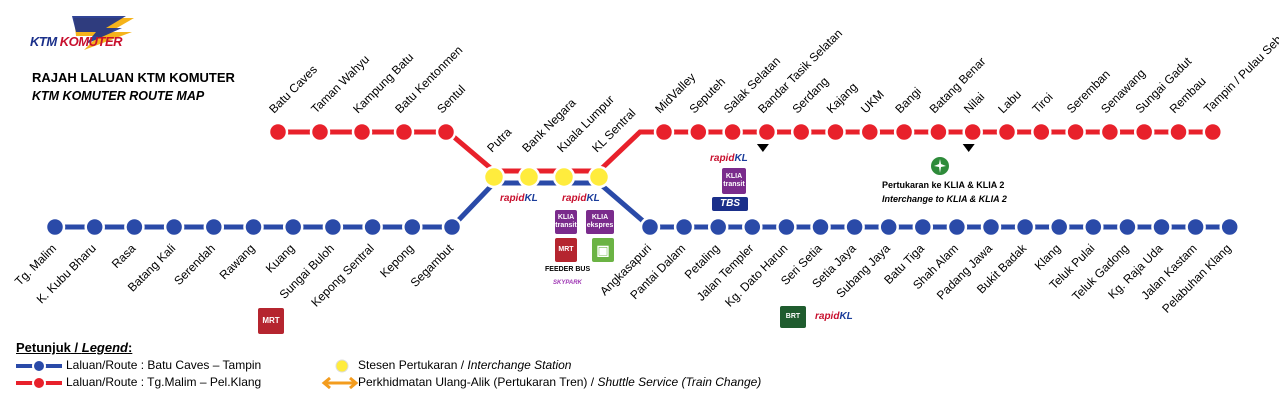 This screenshot has width=1279, height=419. I want to click on blue-station-dot-batu-tiga, so click(923, 227).